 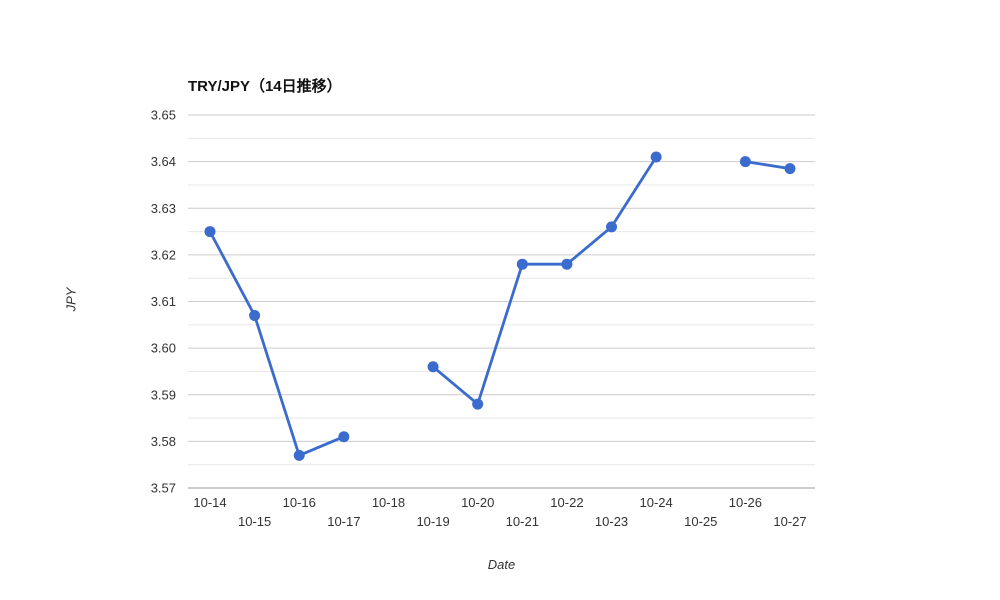 I want to click on y-tick-label: 3.61, so click(x=163, y=301).